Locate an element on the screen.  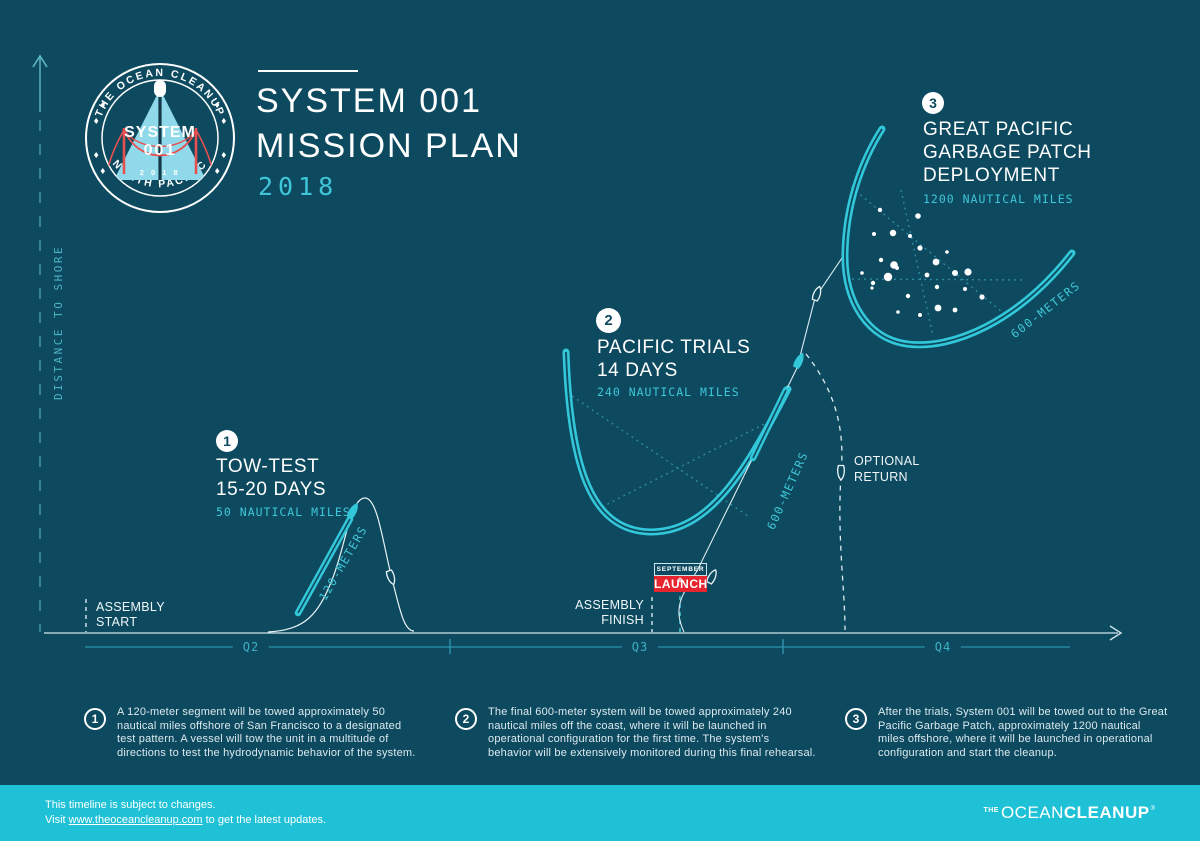
launch-badge: SEPTEMBER 8 LAUNCH is located at coordinates (680, 577).